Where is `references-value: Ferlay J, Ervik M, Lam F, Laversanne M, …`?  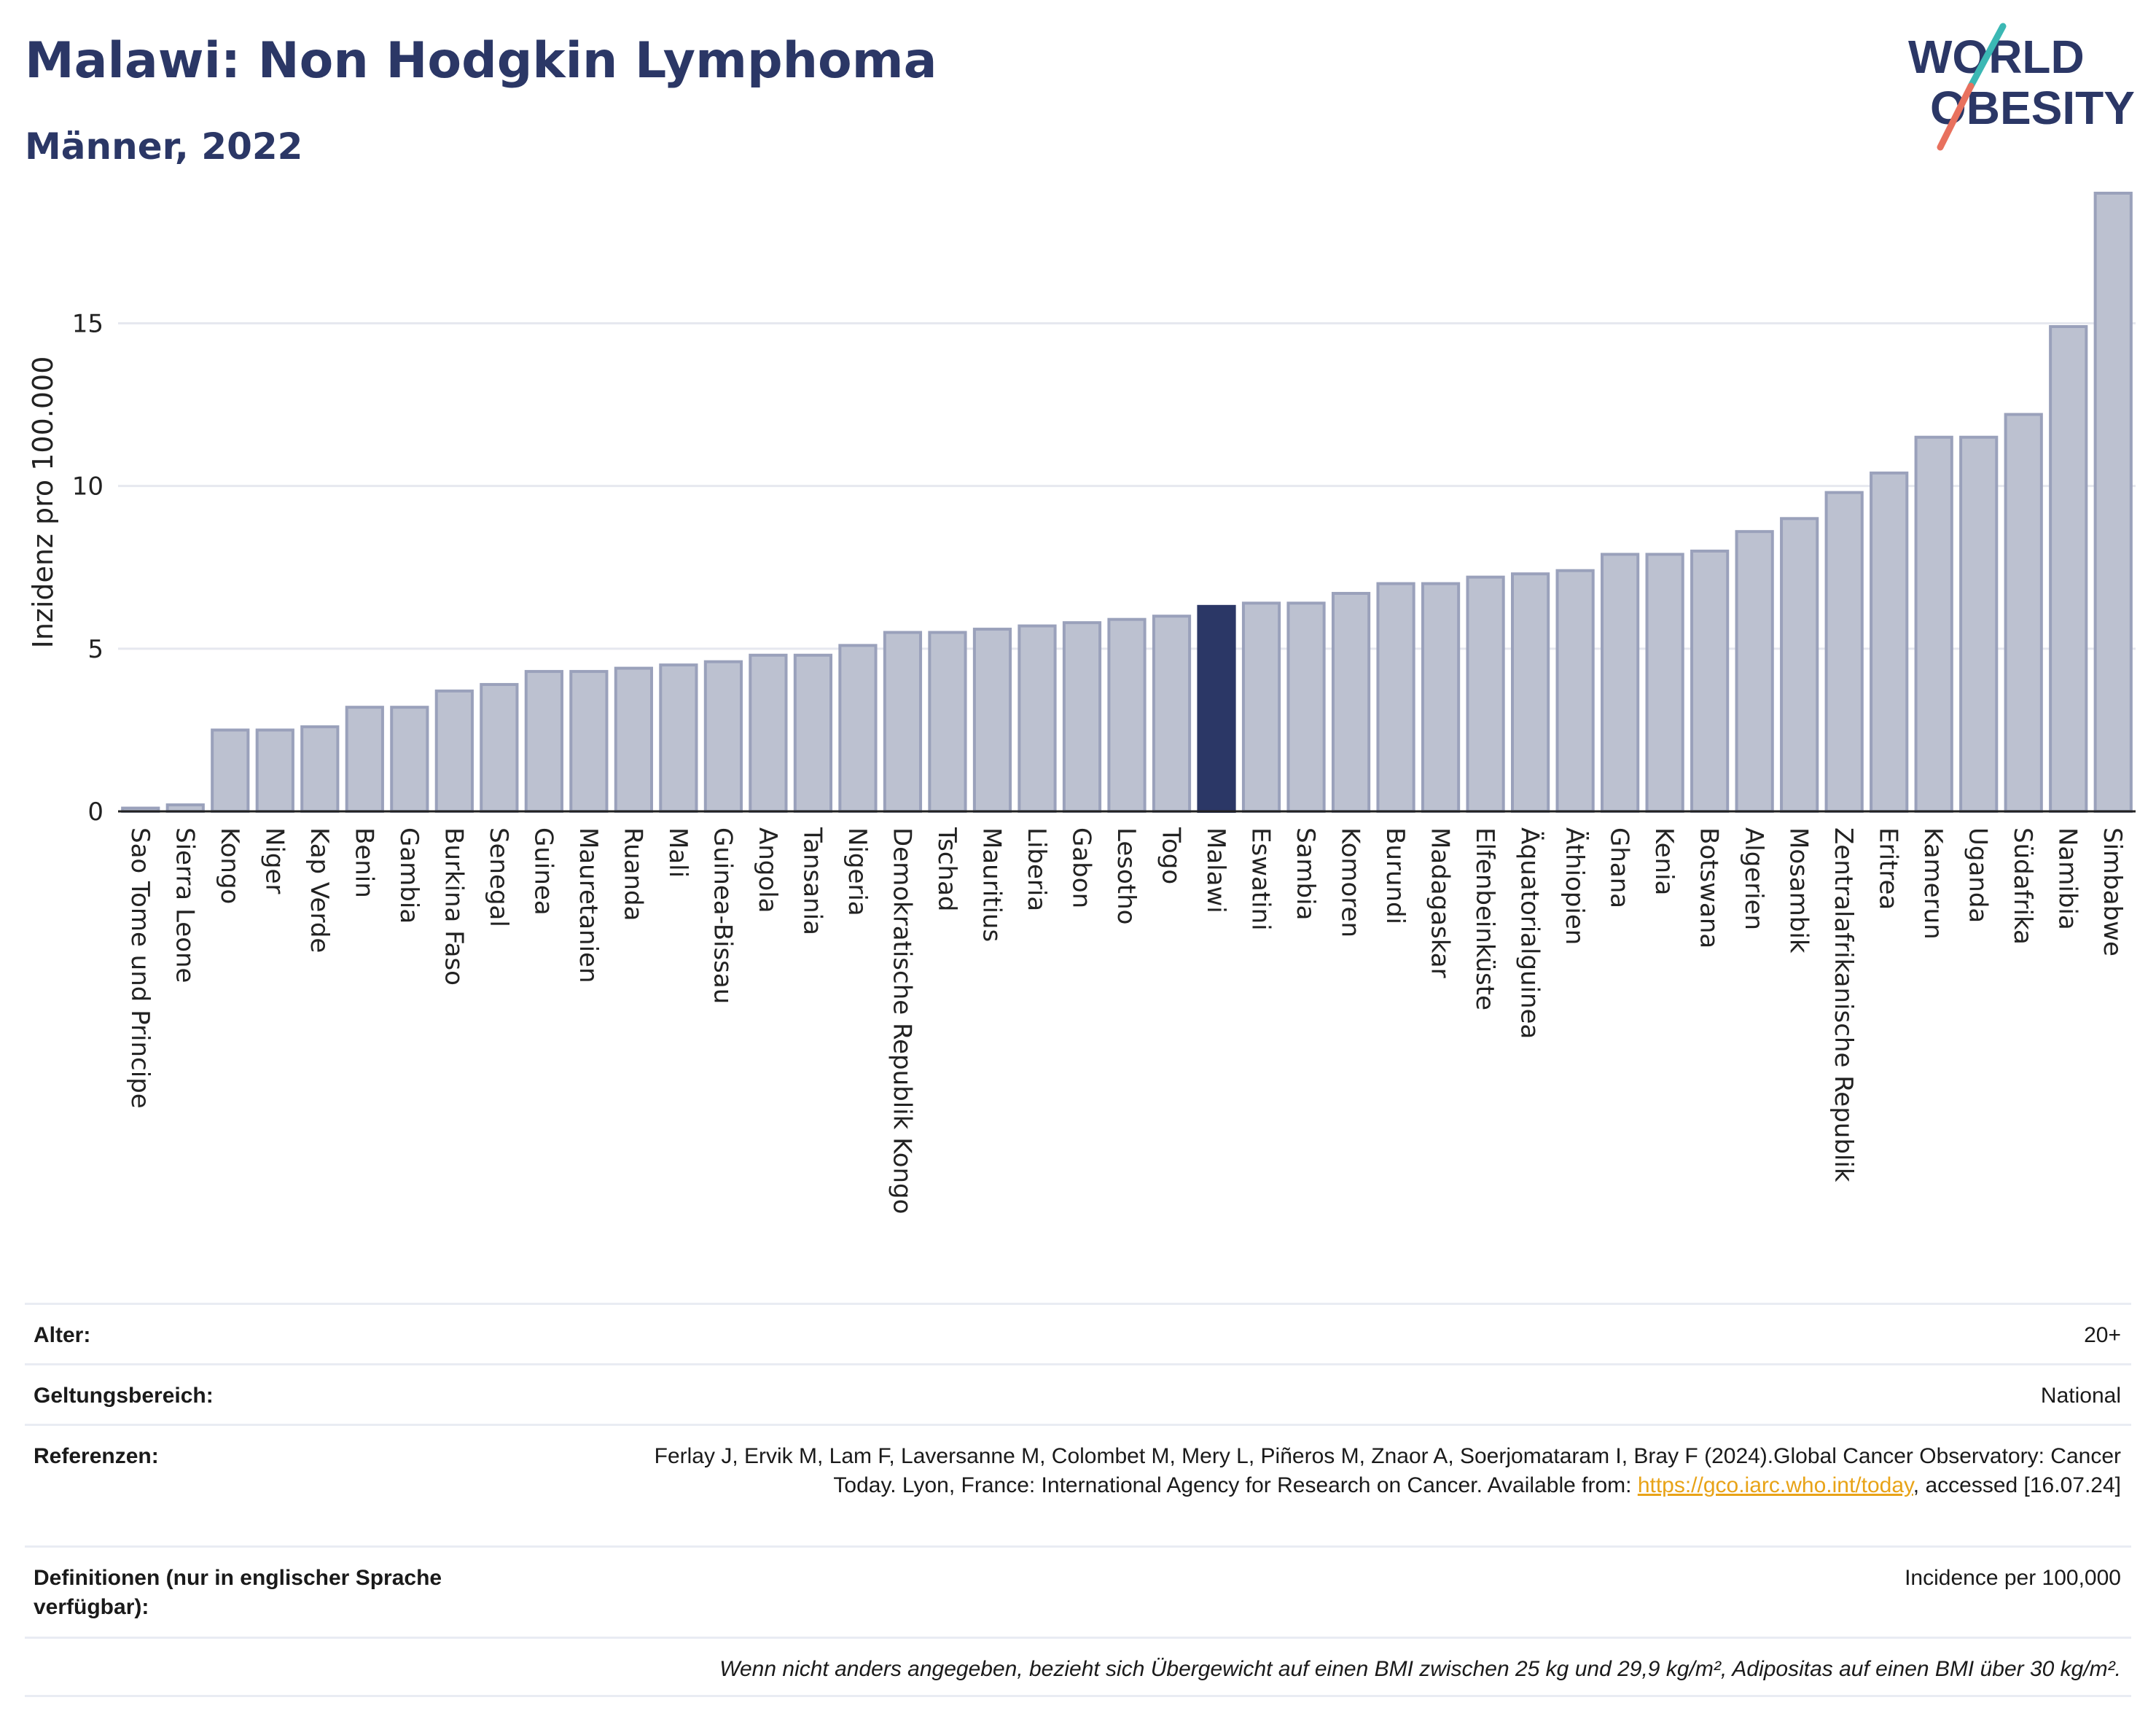
references-value: Ferlay J, Ervik M, Lam F, Laversanne M, … is located at coordinates (1374, 1471).